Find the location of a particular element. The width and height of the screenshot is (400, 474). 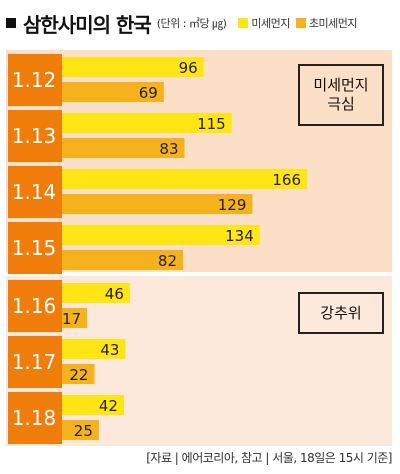

legend-item-pm10: 미세먼지 is located at coordinates (264, 23).